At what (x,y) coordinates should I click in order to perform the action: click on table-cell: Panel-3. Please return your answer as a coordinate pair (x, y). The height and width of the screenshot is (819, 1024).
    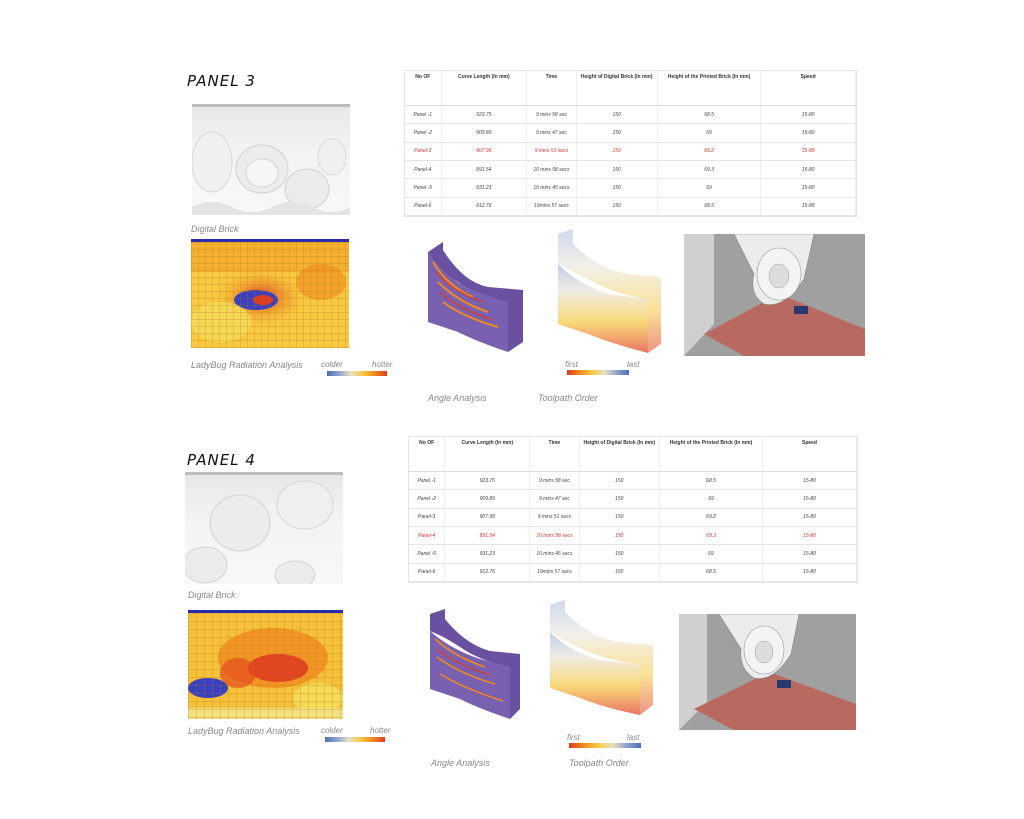
    Looking at the image, I should click on (423, 152).